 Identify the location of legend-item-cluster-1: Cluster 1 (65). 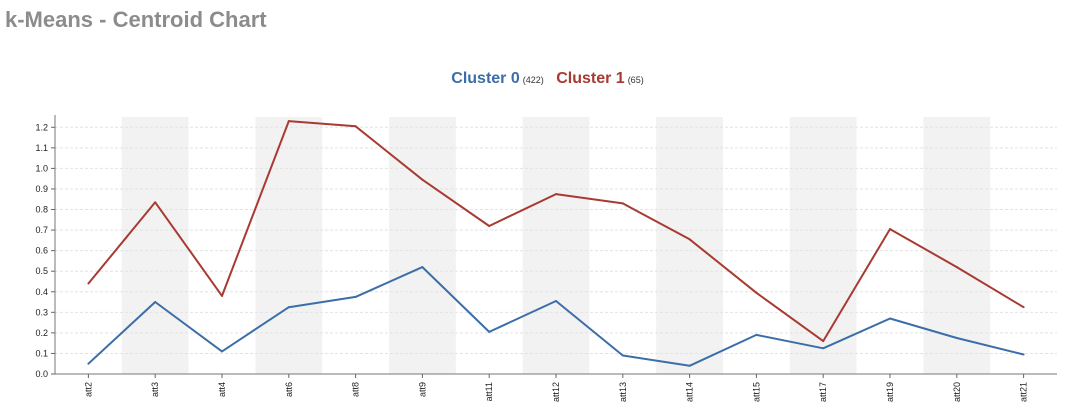
(599, 79).